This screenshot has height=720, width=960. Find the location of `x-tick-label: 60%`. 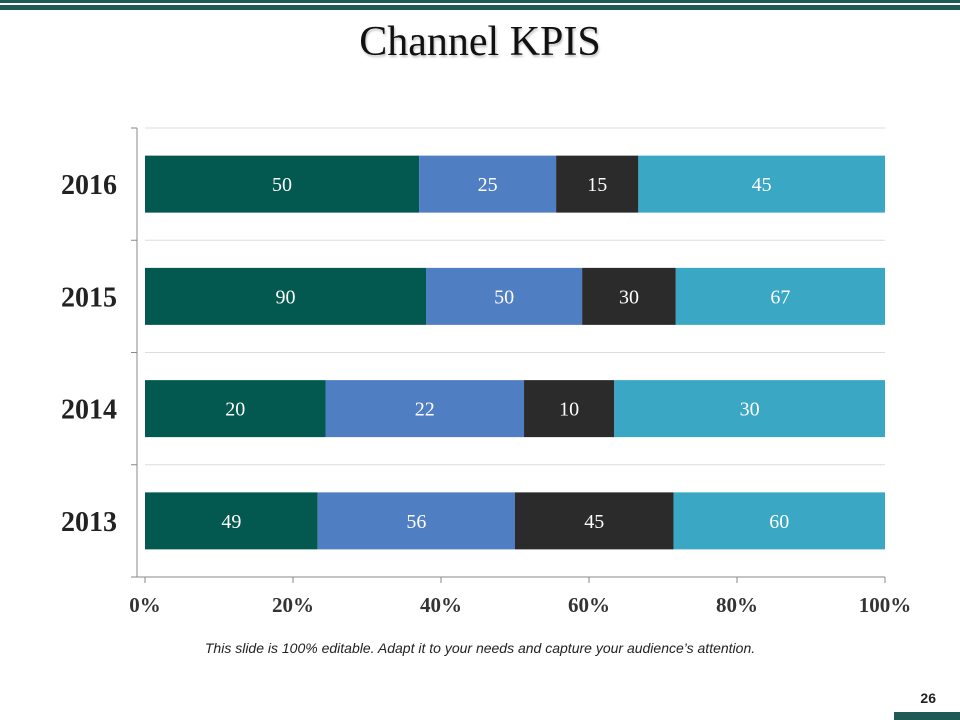

x-tick-label: 60% is located at coordinates (589, 605).